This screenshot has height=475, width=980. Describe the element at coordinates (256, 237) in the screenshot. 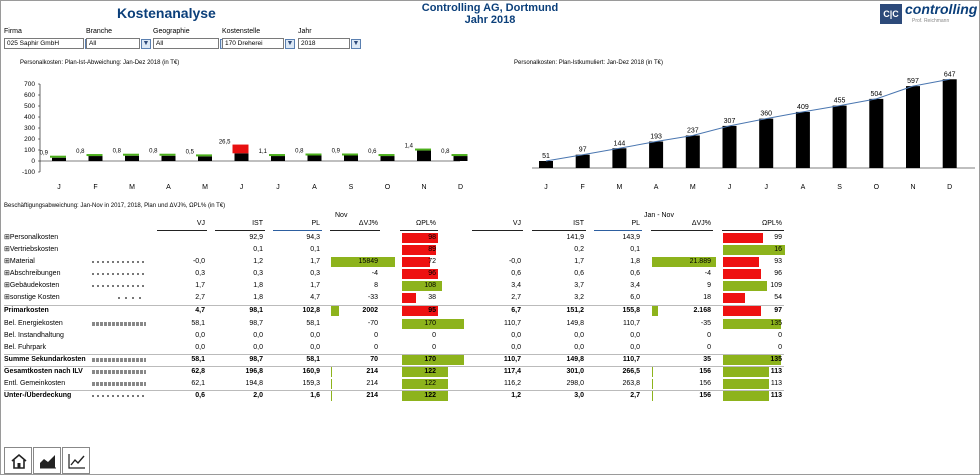

I see `cell-ist: 92,9` at that location.